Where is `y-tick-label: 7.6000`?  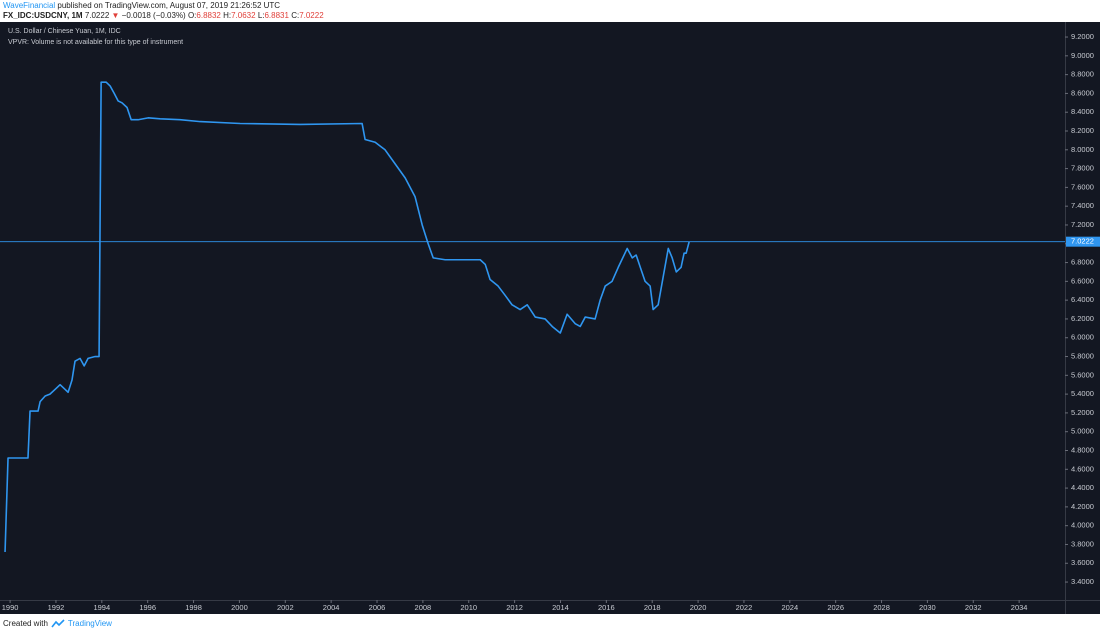 y-tick-label: 7.6000 is located at coordinates (1082, 186).